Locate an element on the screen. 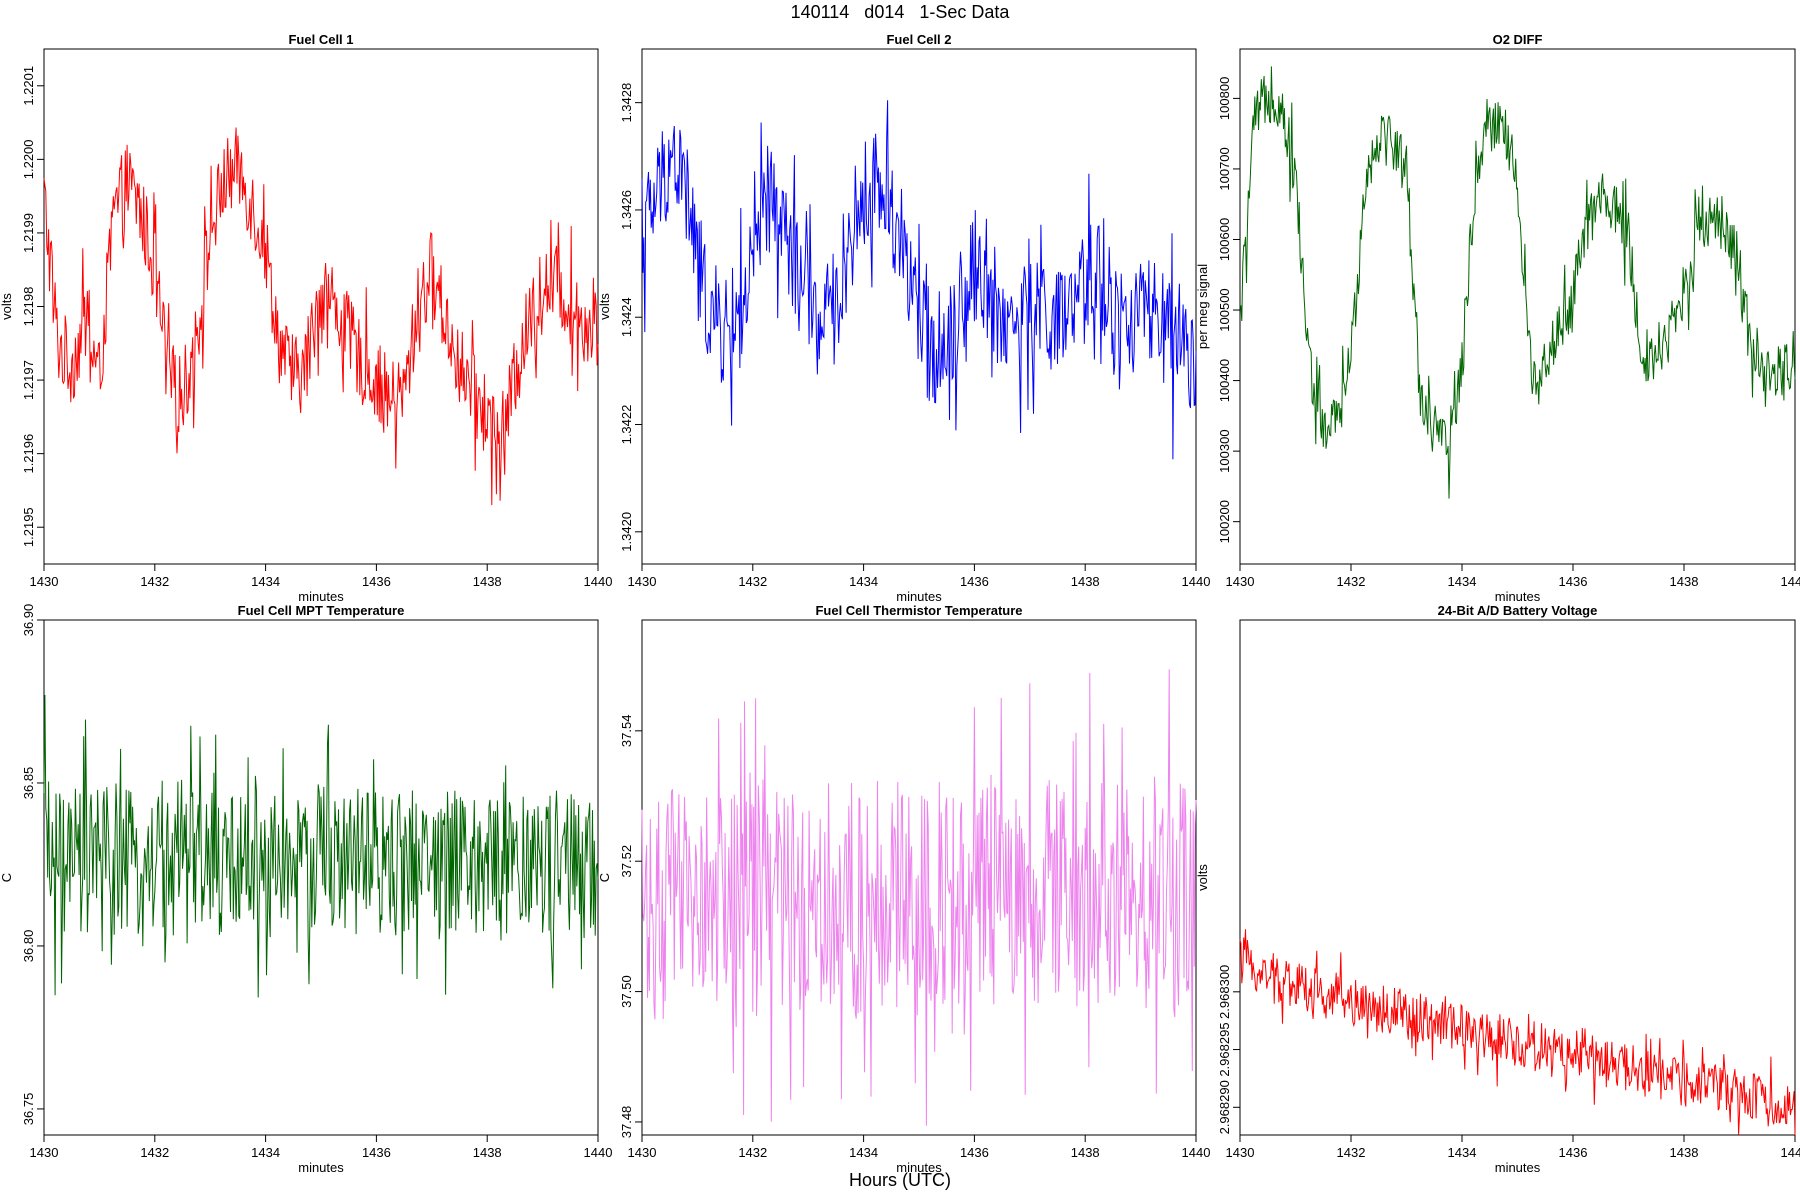 The image size is (1800, 1200). y-tick-label: 37.52 is located at coordinates (626, 861).